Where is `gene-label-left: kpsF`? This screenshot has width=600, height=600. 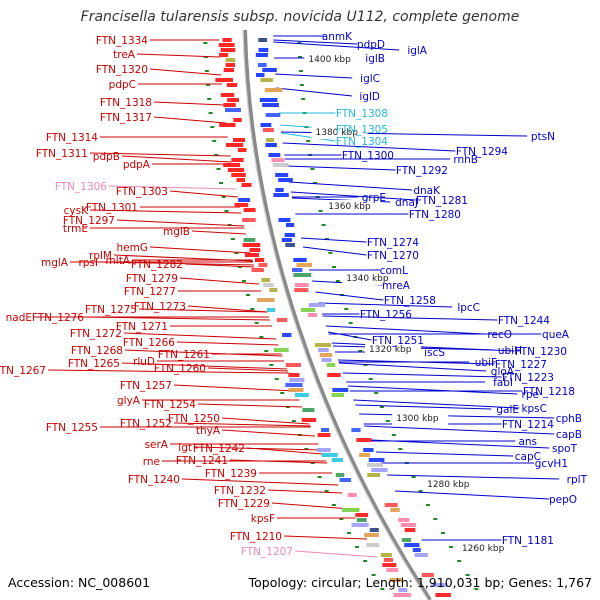
gene-label-left: kpsF is located at coordinates (263, 519).